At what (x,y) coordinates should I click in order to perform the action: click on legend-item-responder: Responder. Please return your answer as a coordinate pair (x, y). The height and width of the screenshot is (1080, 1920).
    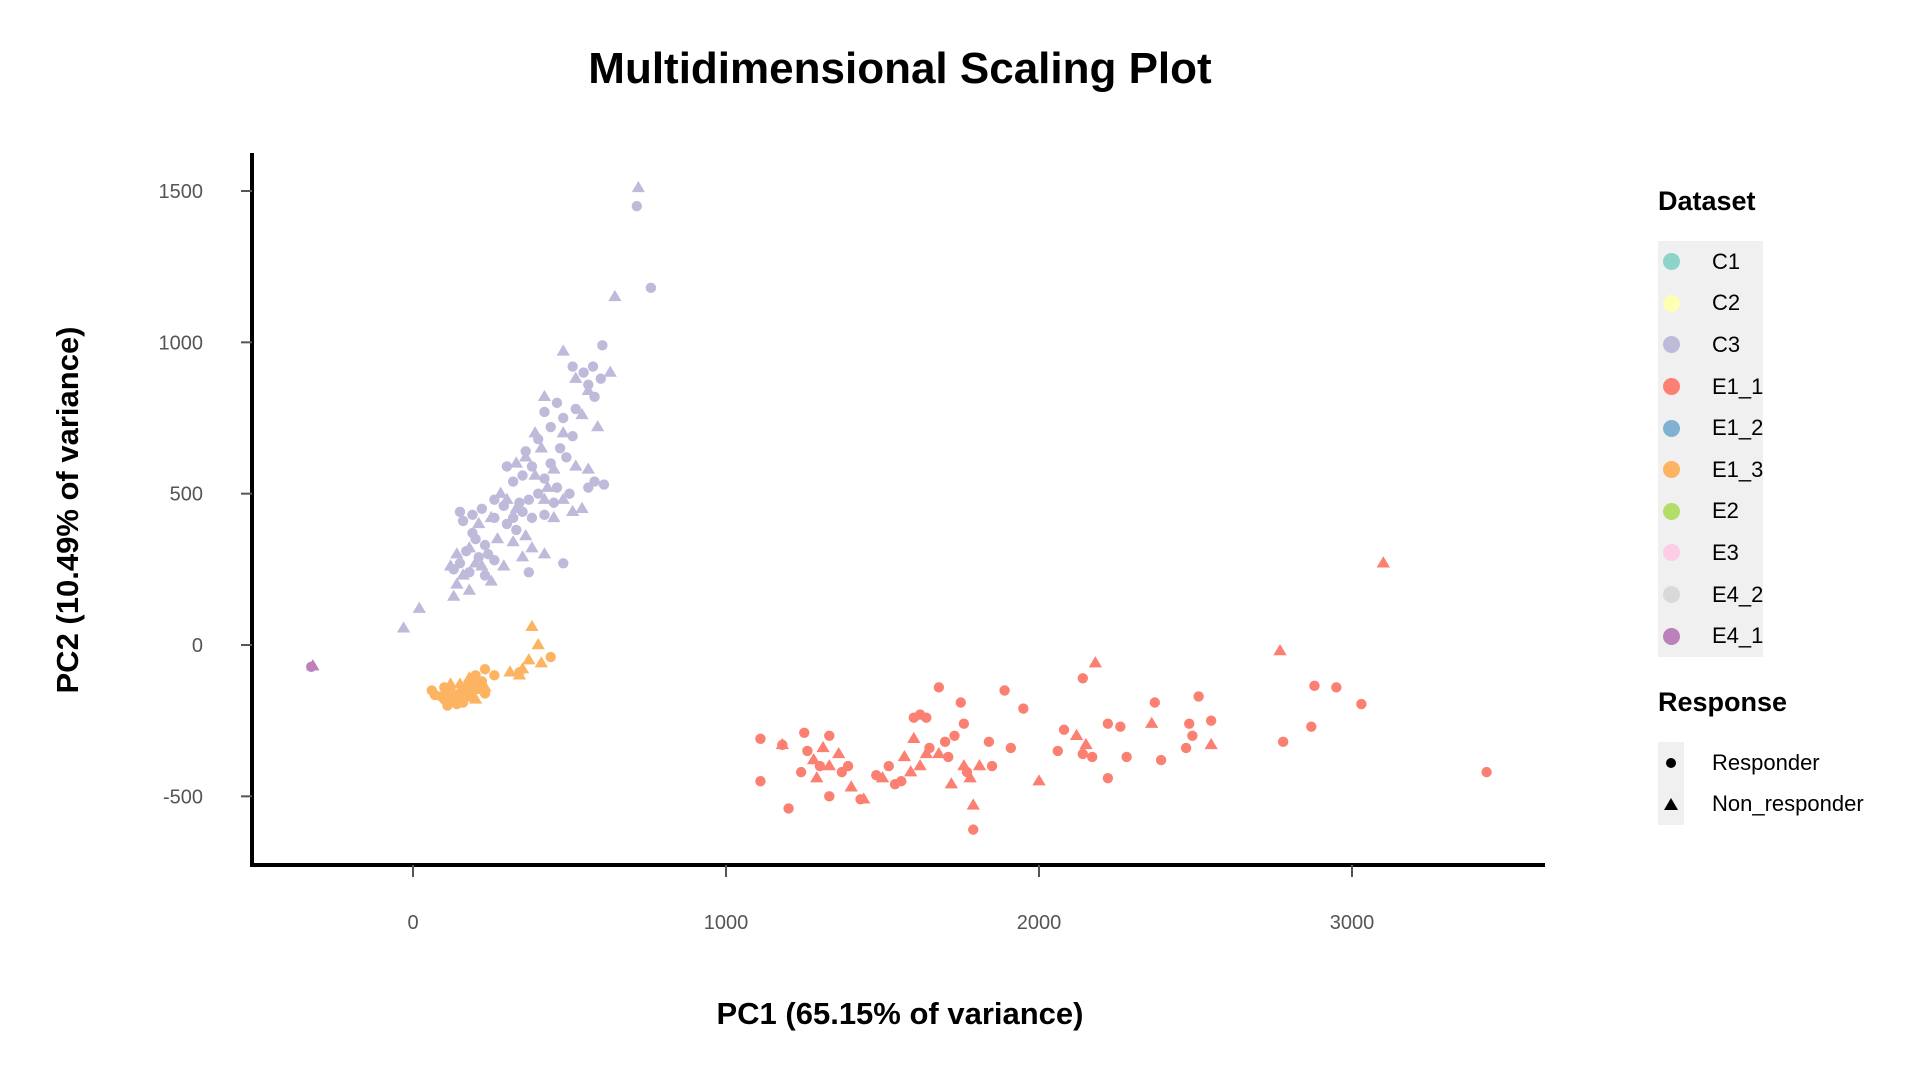
    Looking at the image, I should click on (1778, 762).